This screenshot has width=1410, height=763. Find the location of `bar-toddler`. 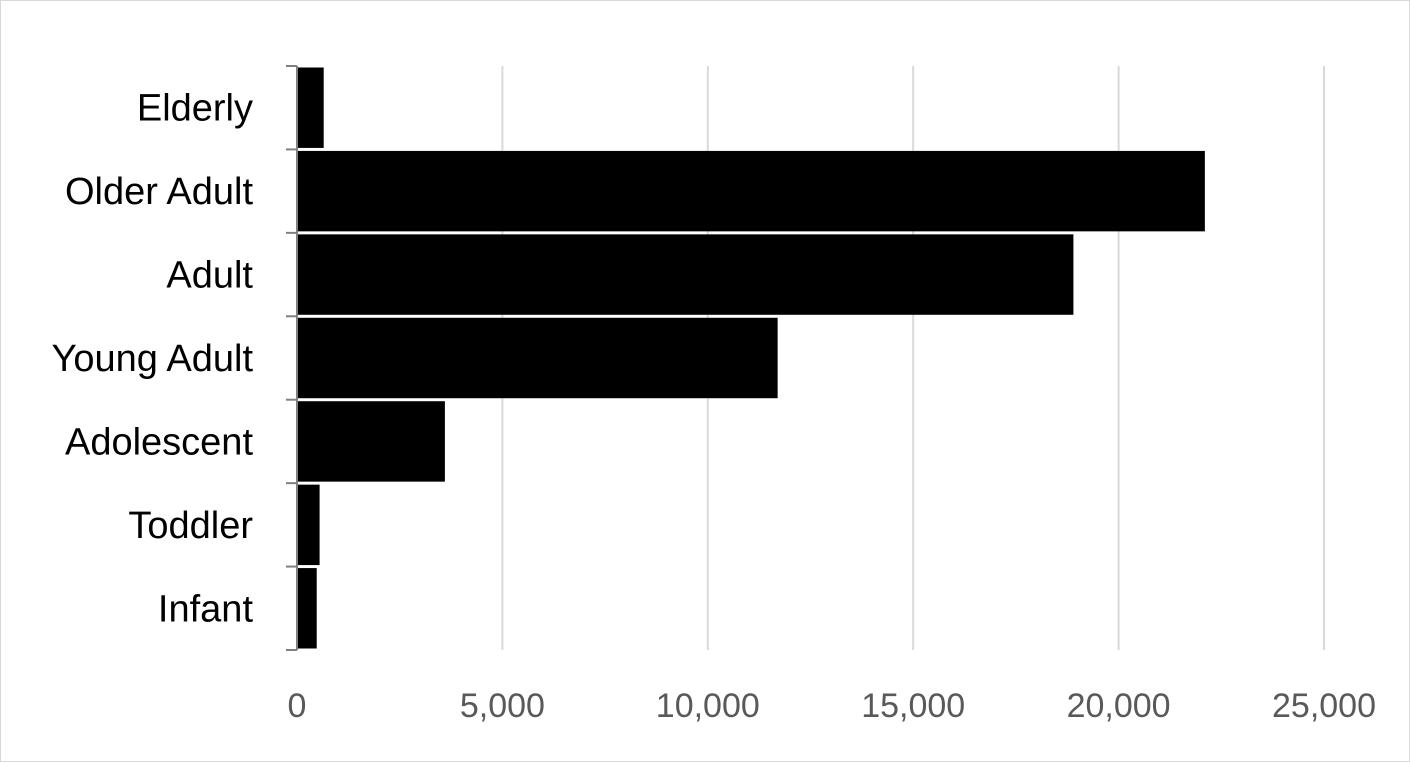

bar-toddler is located at coordinates (309, 525).